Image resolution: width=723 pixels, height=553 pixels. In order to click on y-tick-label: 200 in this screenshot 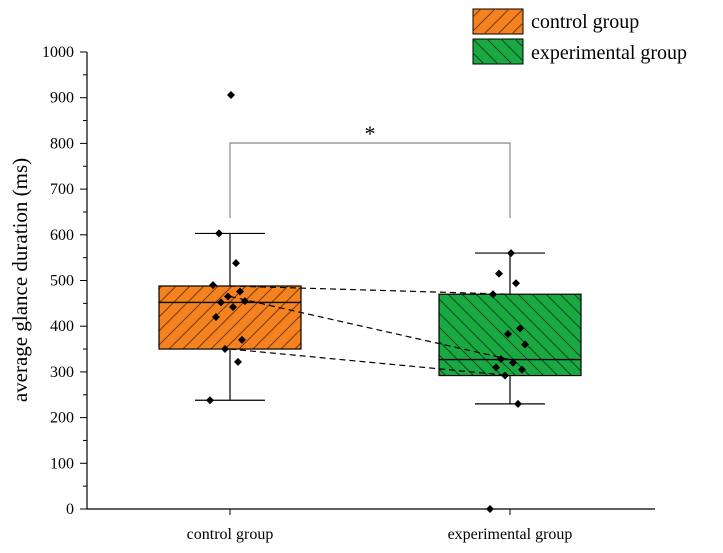, I will do `click(62, 418)`.